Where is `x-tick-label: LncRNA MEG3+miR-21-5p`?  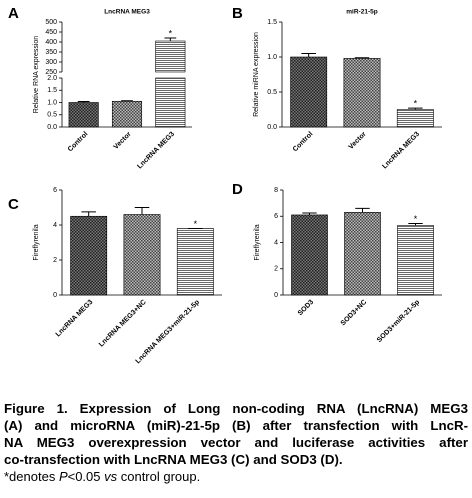
x-tick-label: LncRNA MEG3+miR-21-5p is located at coordinates (168, 332).